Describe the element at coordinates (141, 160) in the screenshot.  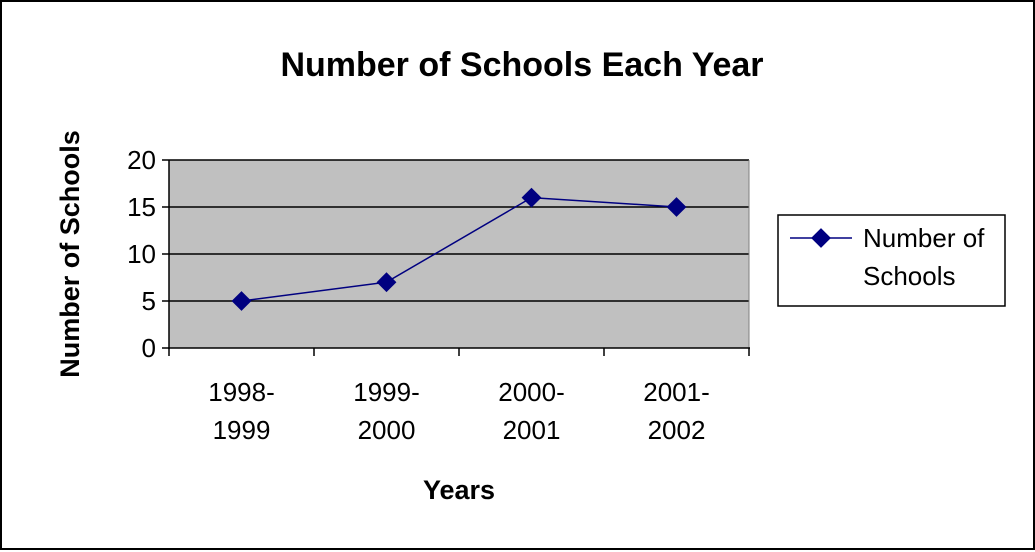
I see `y-tick-label-20: 20` at that location.